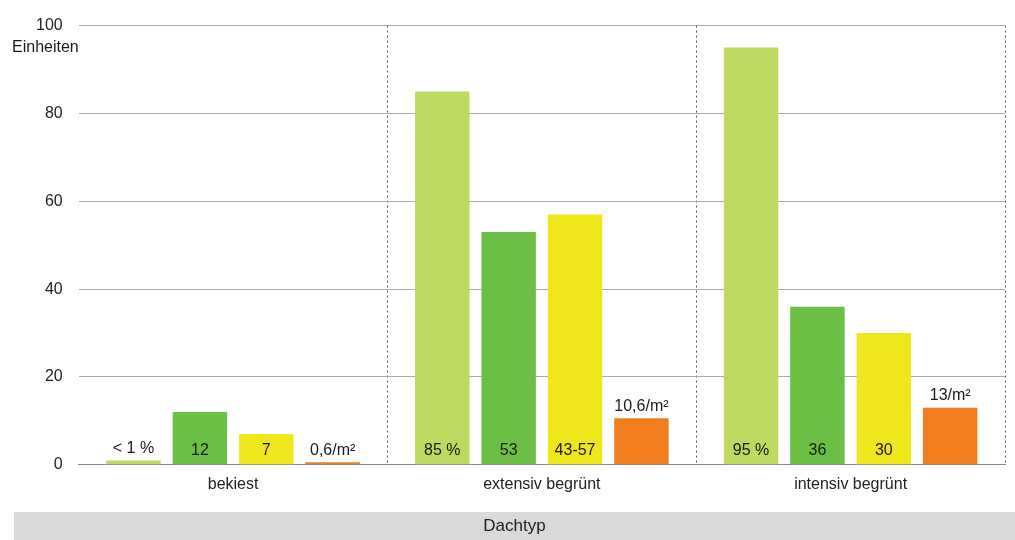 This screenshot has width=1015, height=540. What do you see at coordinates (642, 405) in the screenshot?
I see `data-label: 10,6/m²` at bounding box center [642, 405].